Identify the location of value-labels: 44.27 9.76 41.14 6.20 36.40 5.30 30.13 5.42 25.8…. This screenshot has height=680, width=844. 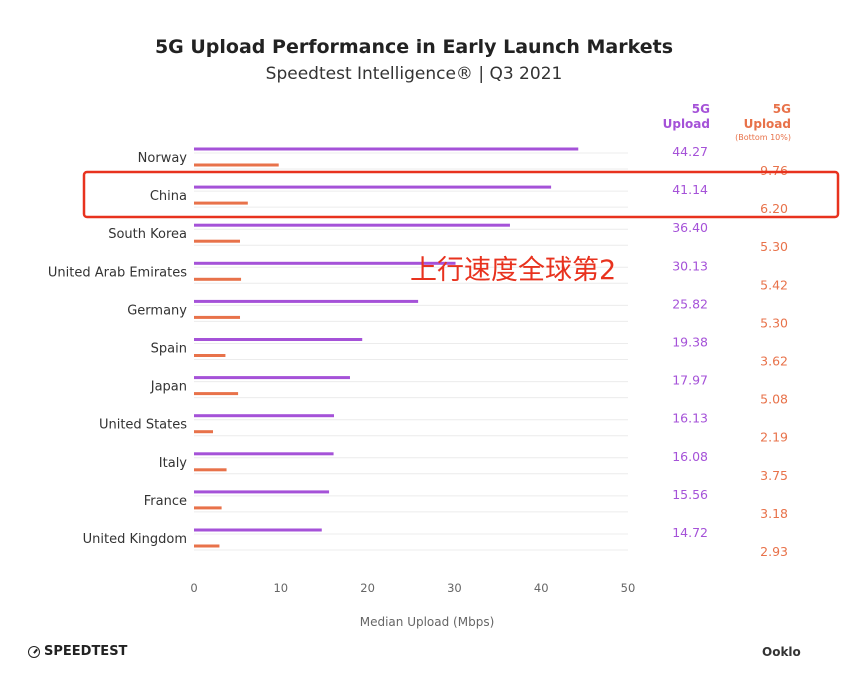
(730, 351).